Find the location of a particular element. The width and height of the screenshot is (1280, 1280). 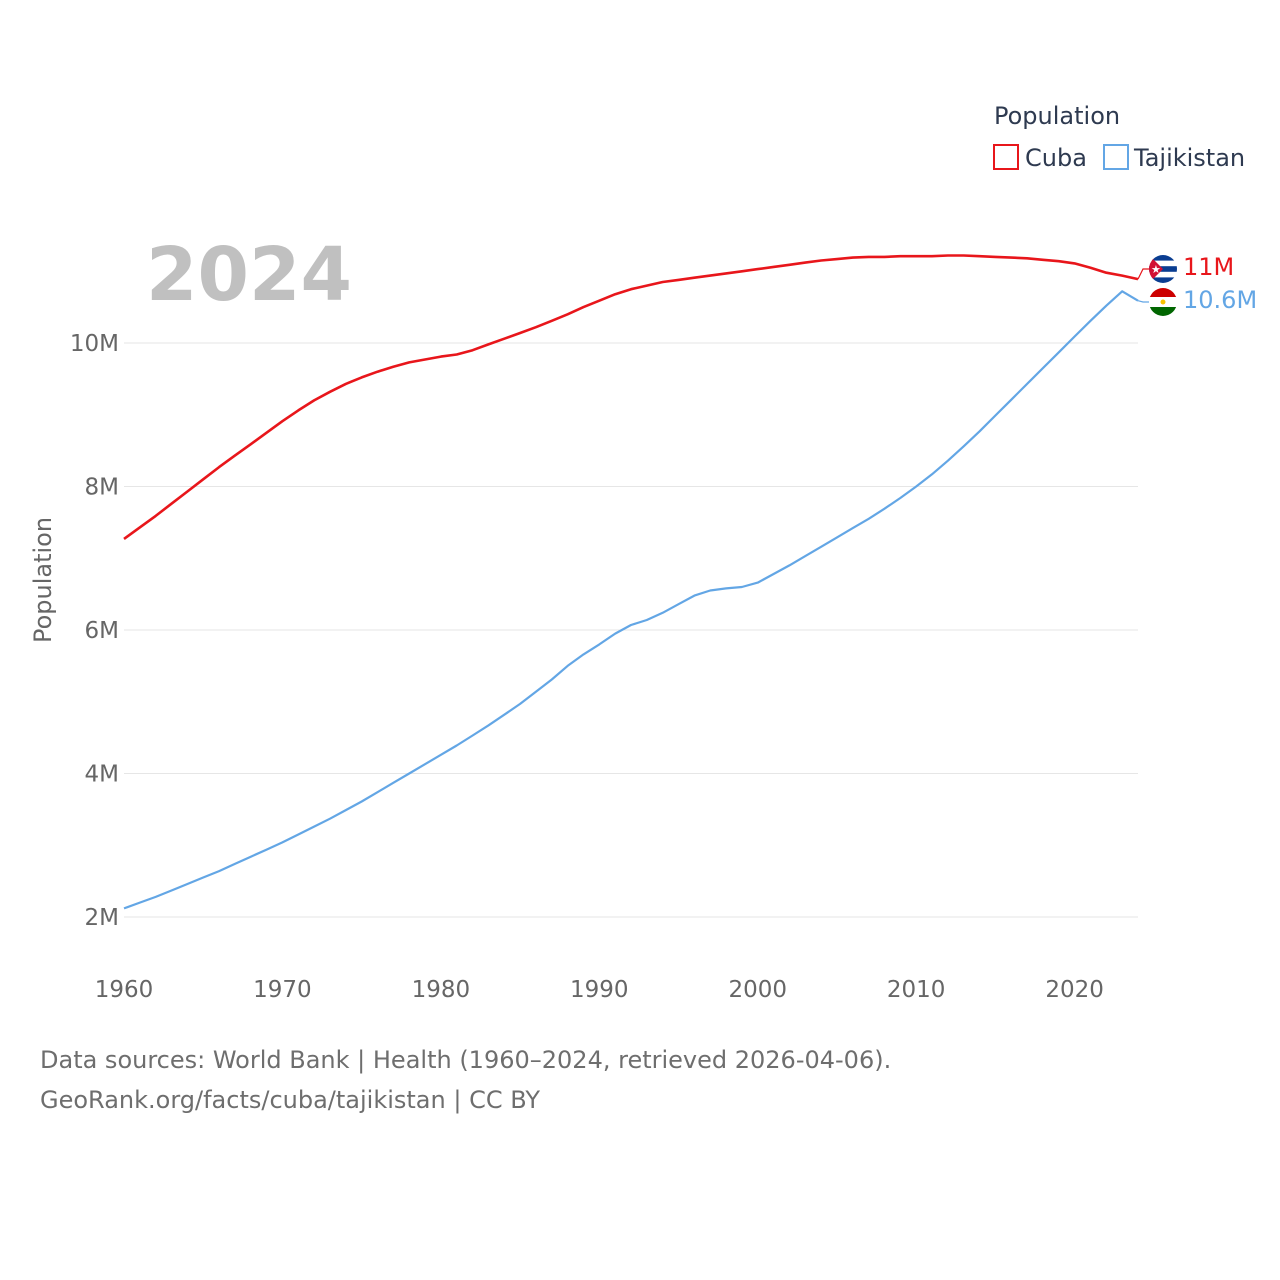

legend-item-tajikistan: Tajikistan is located at coordinates (1174, 158).